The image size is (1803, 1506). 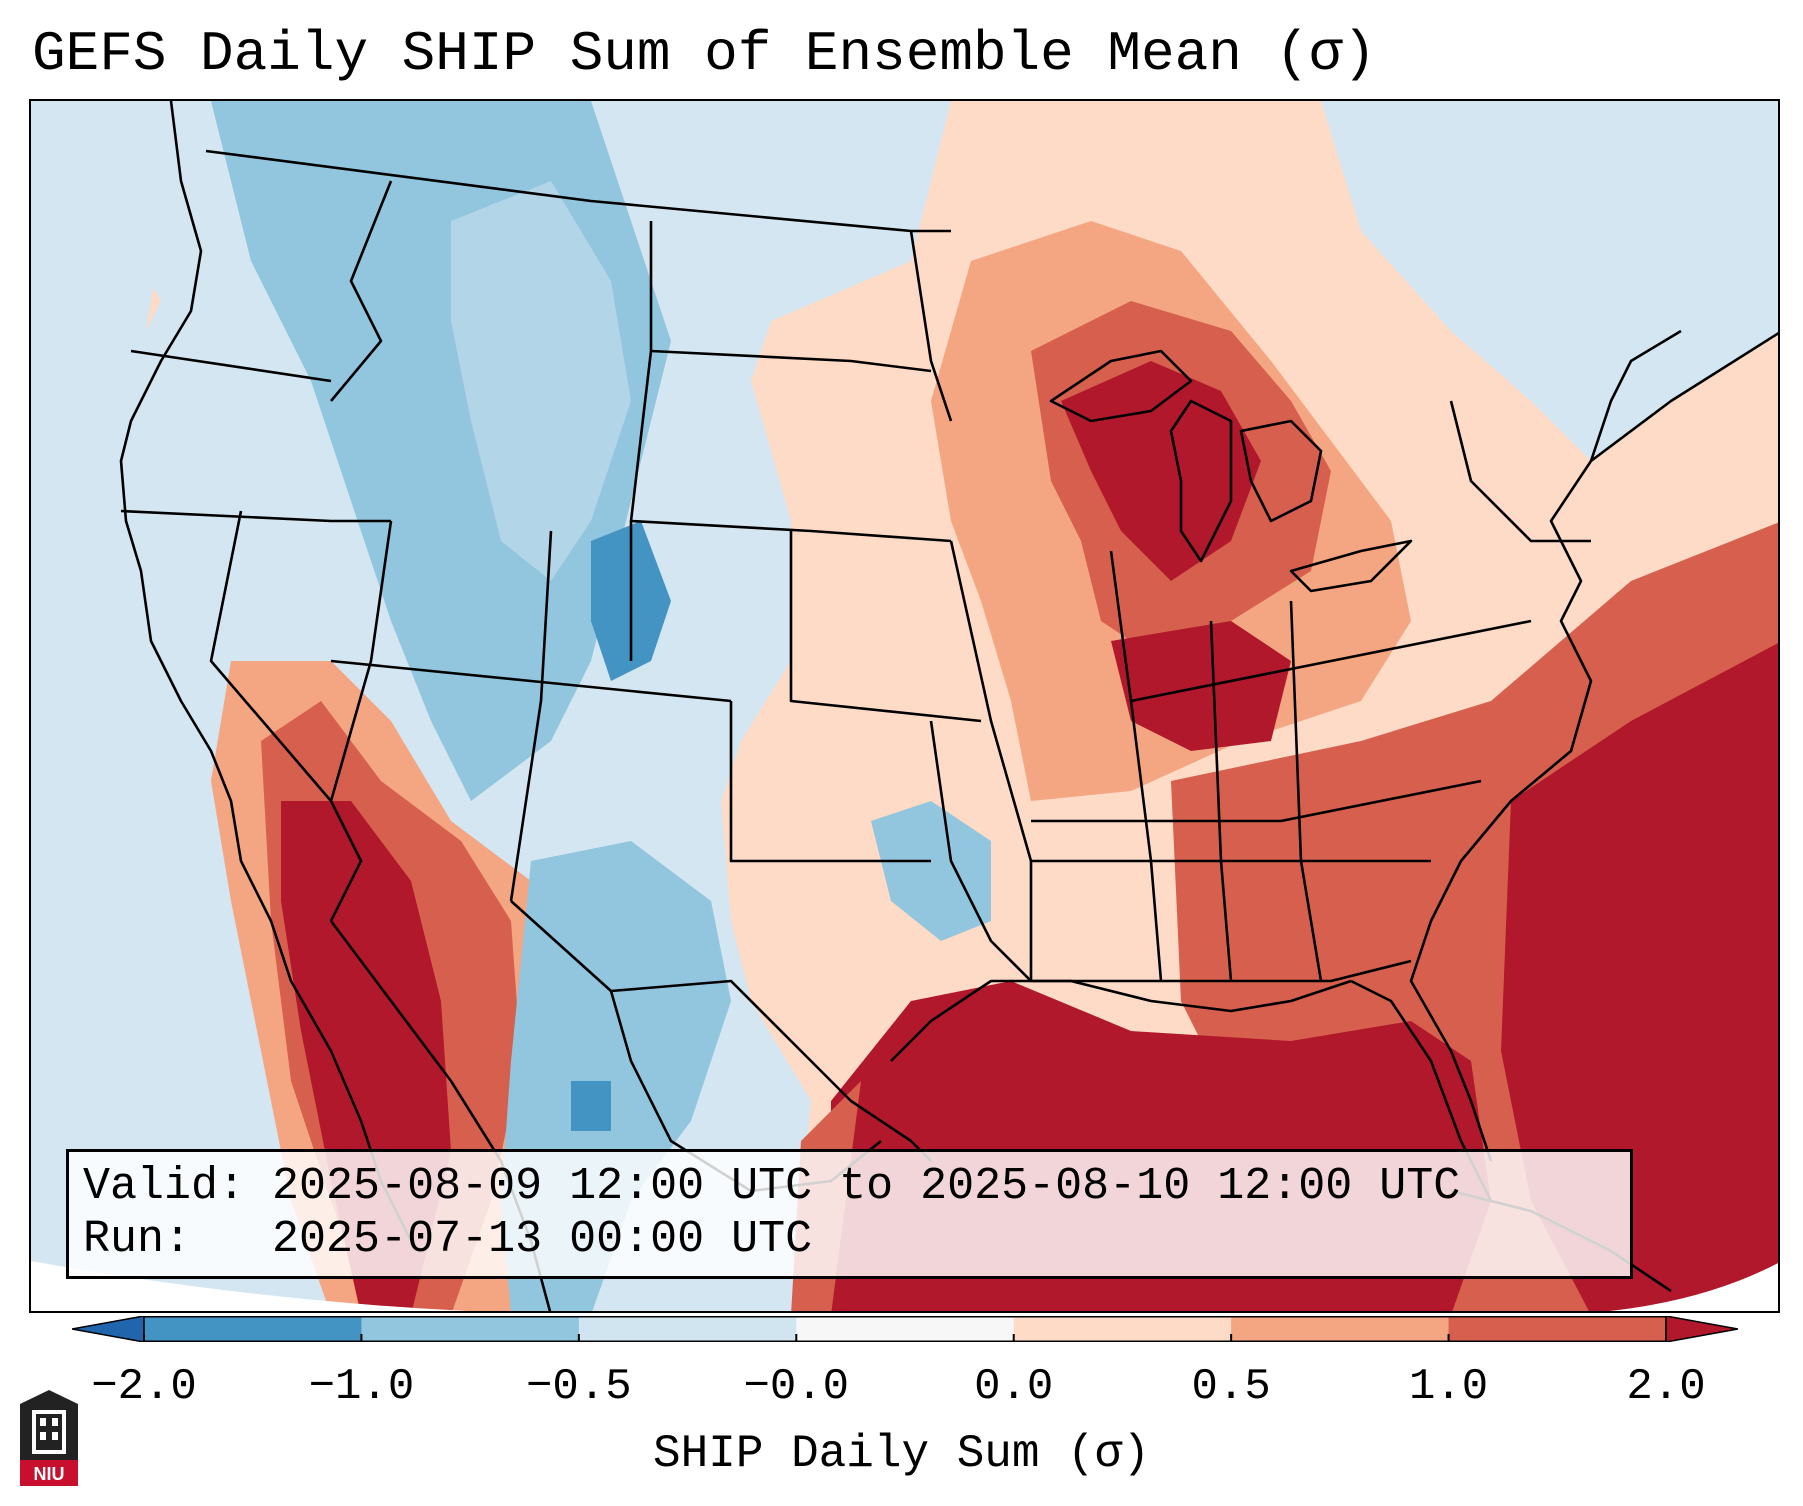 What do you see at coordinates (49, 1438) in the screenshot?
I see `niu-logo-icon: NIU` at bounding box center [49, 1438].